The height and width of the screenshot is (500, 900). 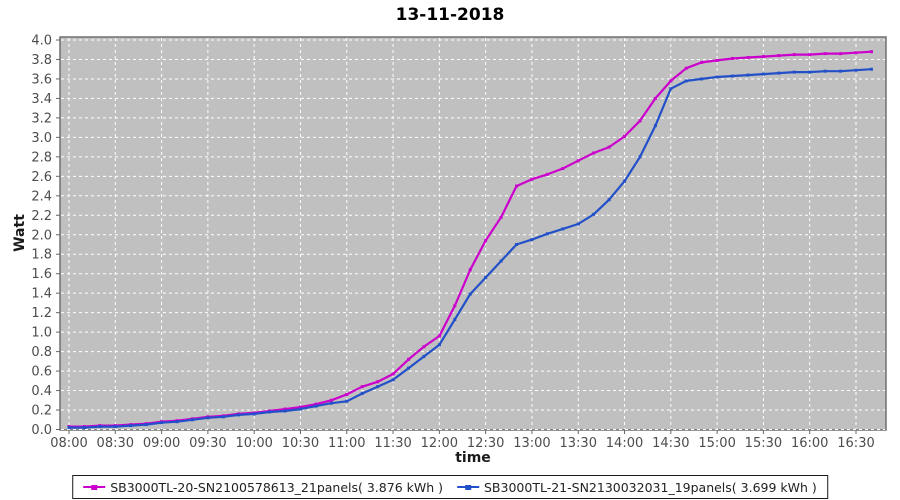 I want to click on y-tick-label: 3.6, so click(x=41, y=79).